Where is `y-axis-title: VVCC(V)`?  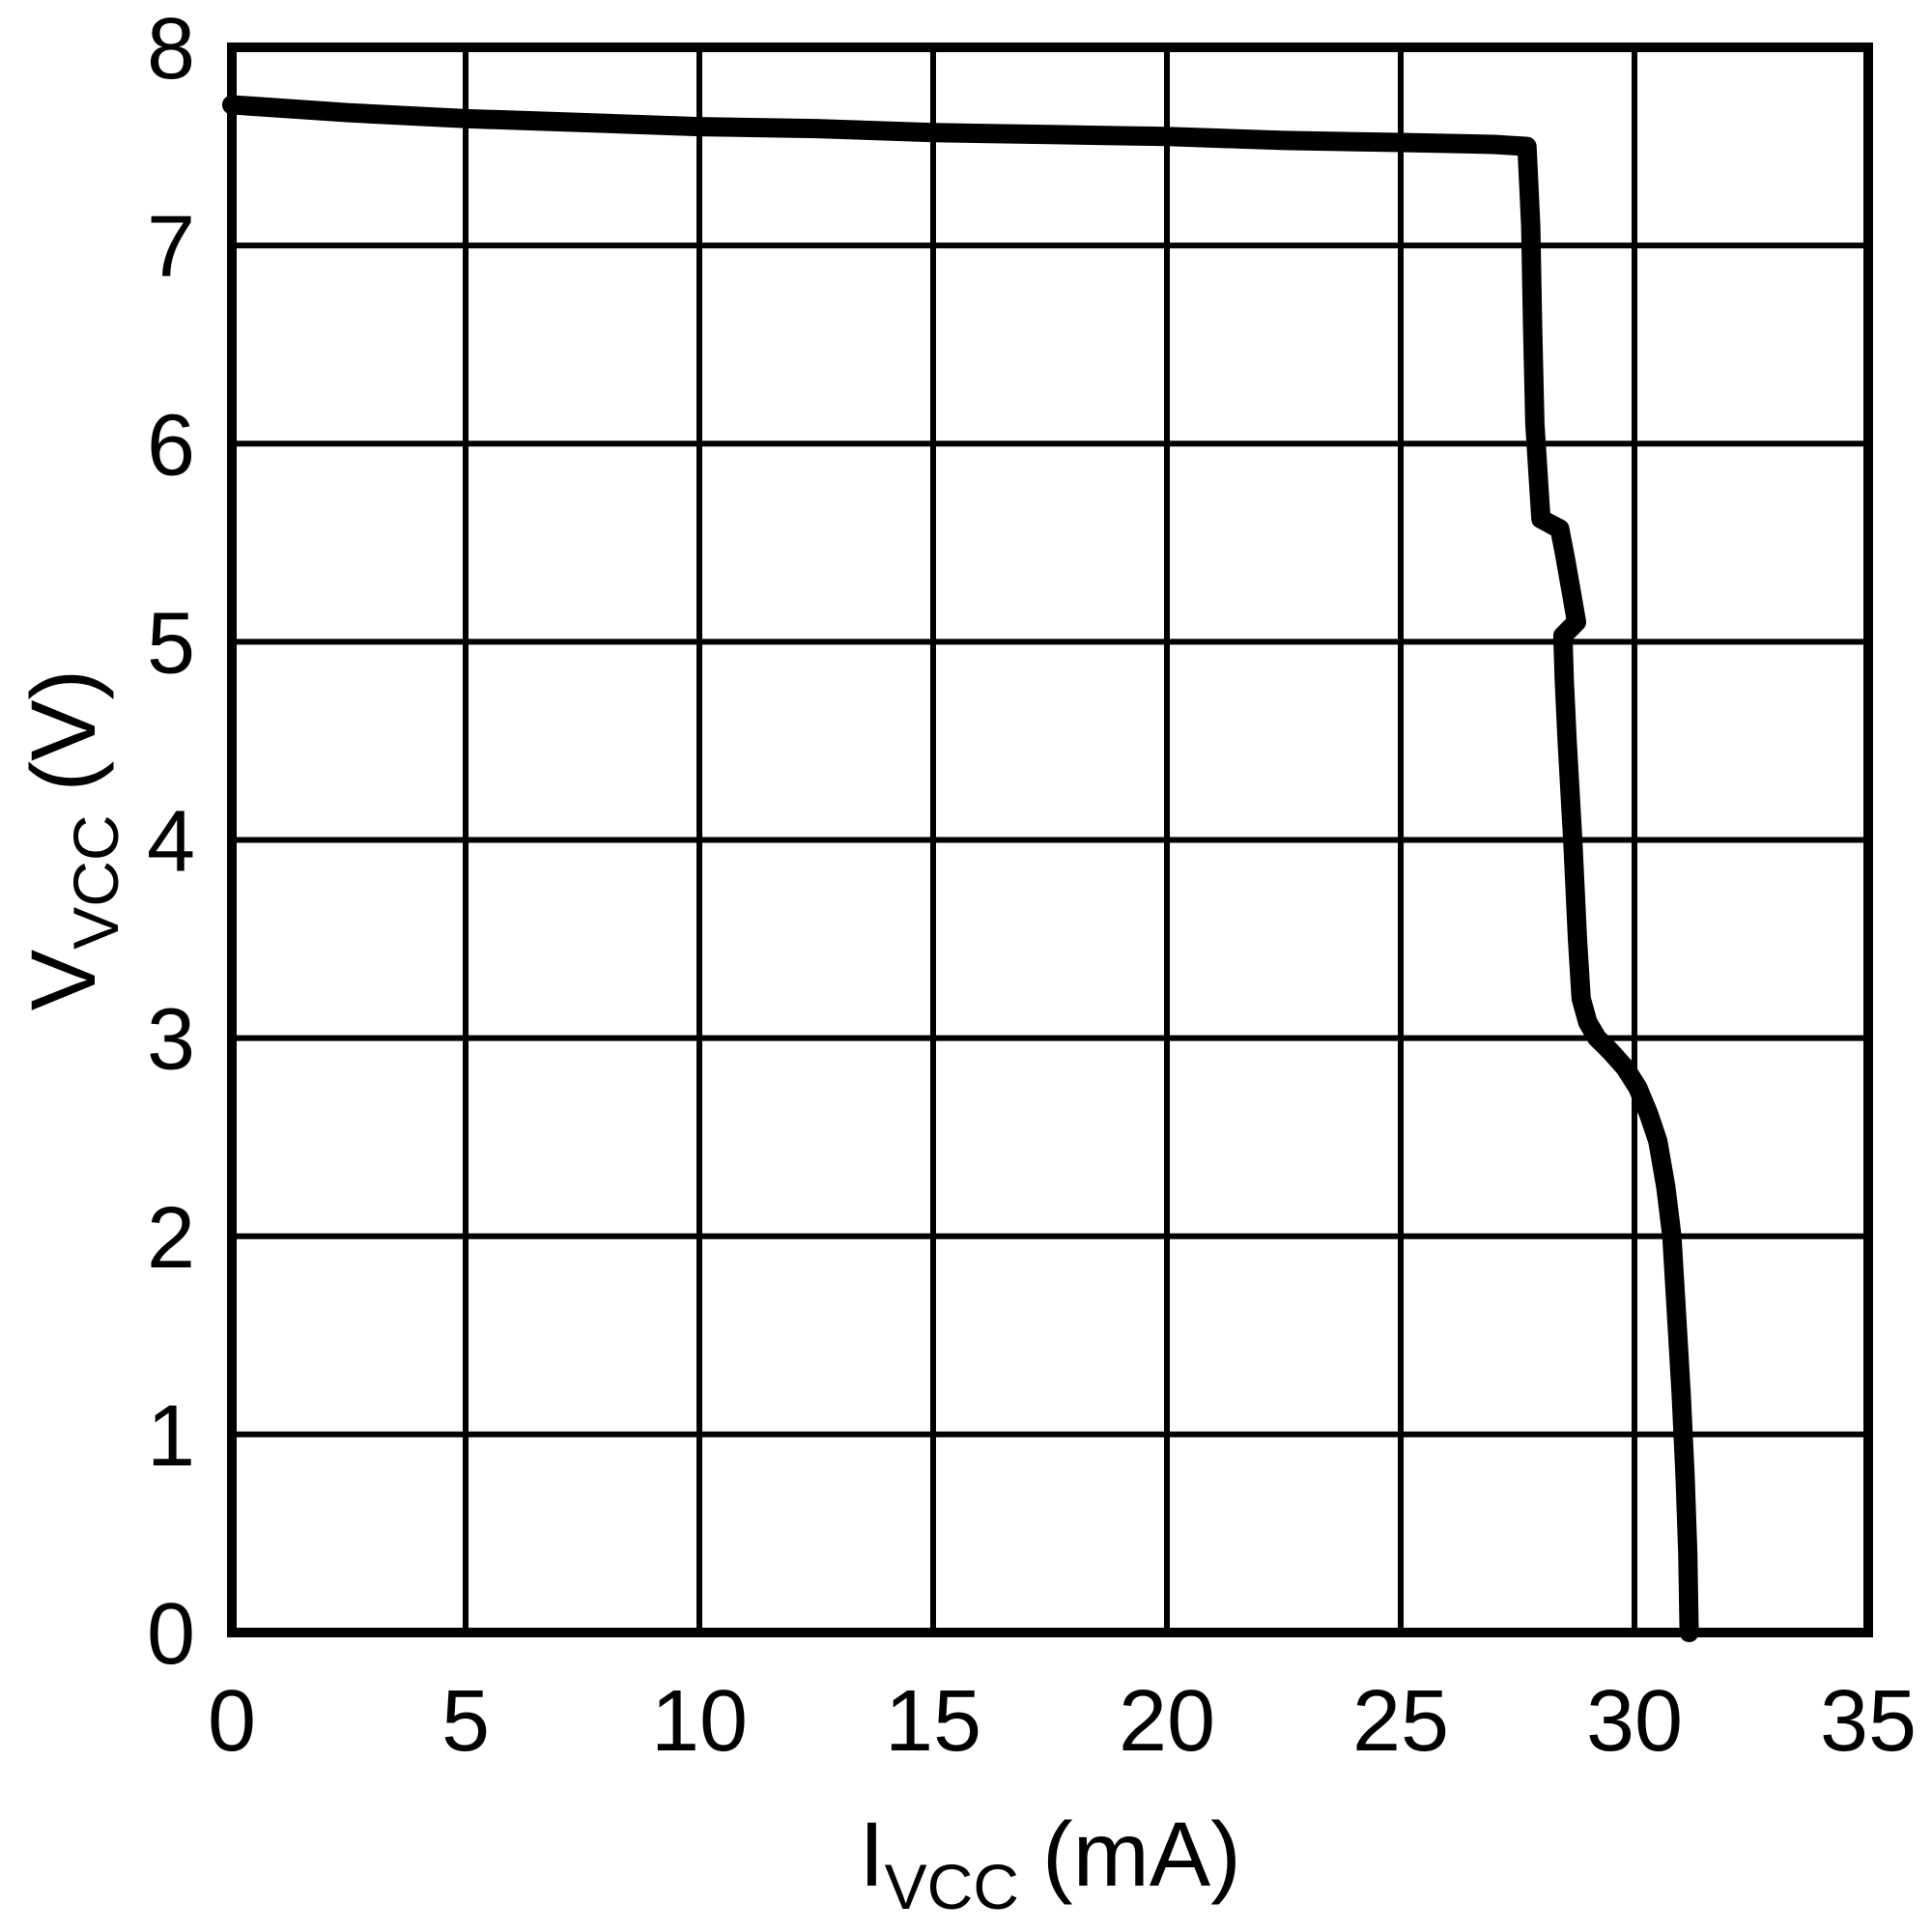
y-axis-title: VVCC(V) is located at coordinates (72, 839).